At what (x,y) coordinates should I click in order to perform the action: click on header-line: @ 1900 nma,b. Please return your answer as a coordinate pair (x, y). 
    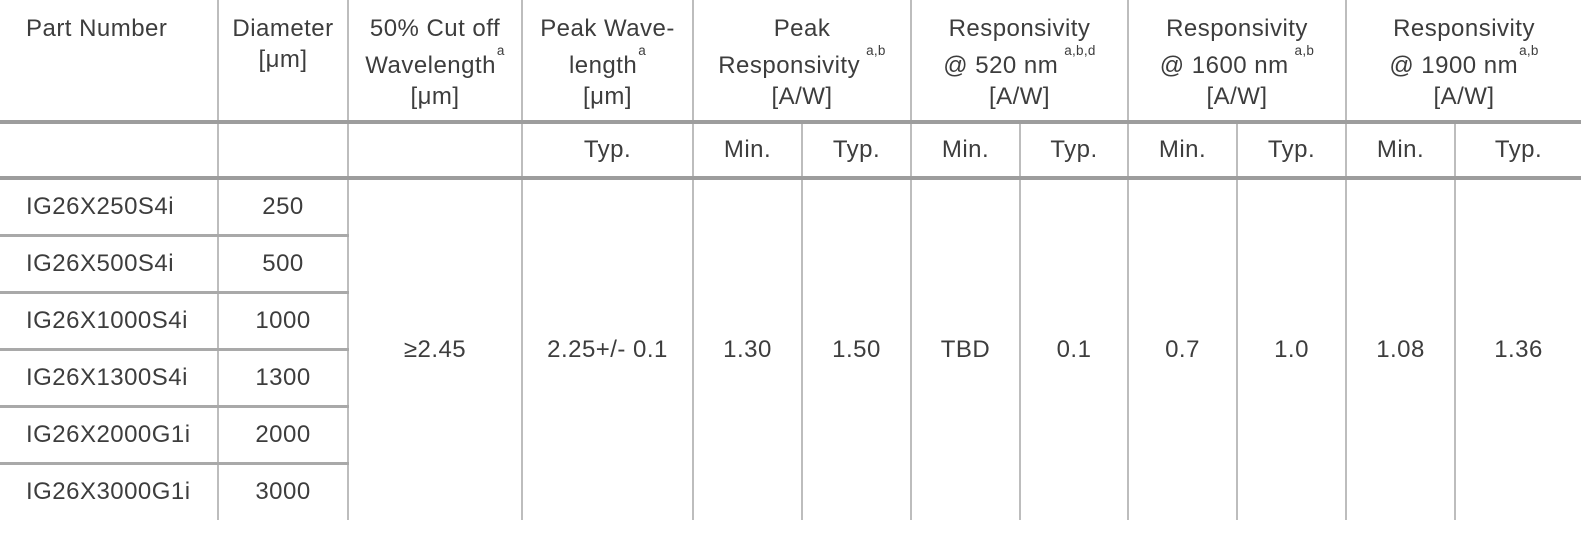
    Looking at the image, I should click on (1464, 62).